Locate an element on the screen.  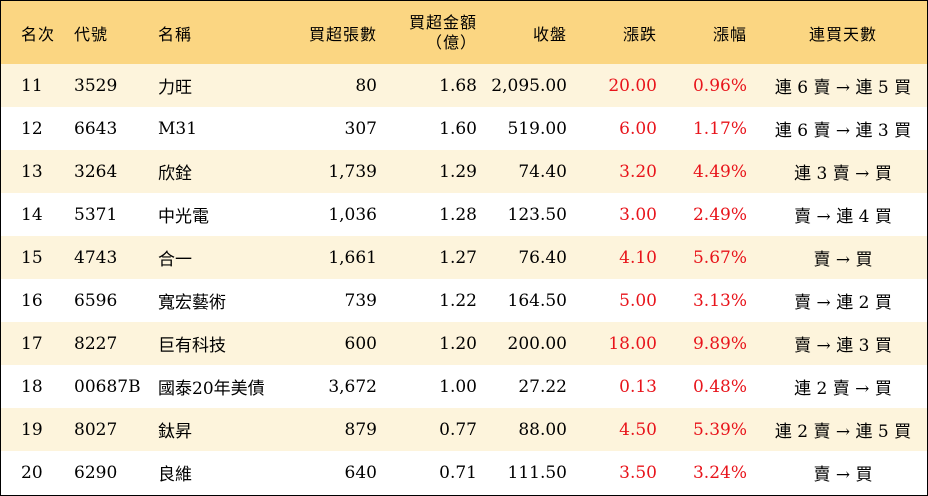
cell-net-buy-amount: 1.29 is located at coordinates (458, 171).